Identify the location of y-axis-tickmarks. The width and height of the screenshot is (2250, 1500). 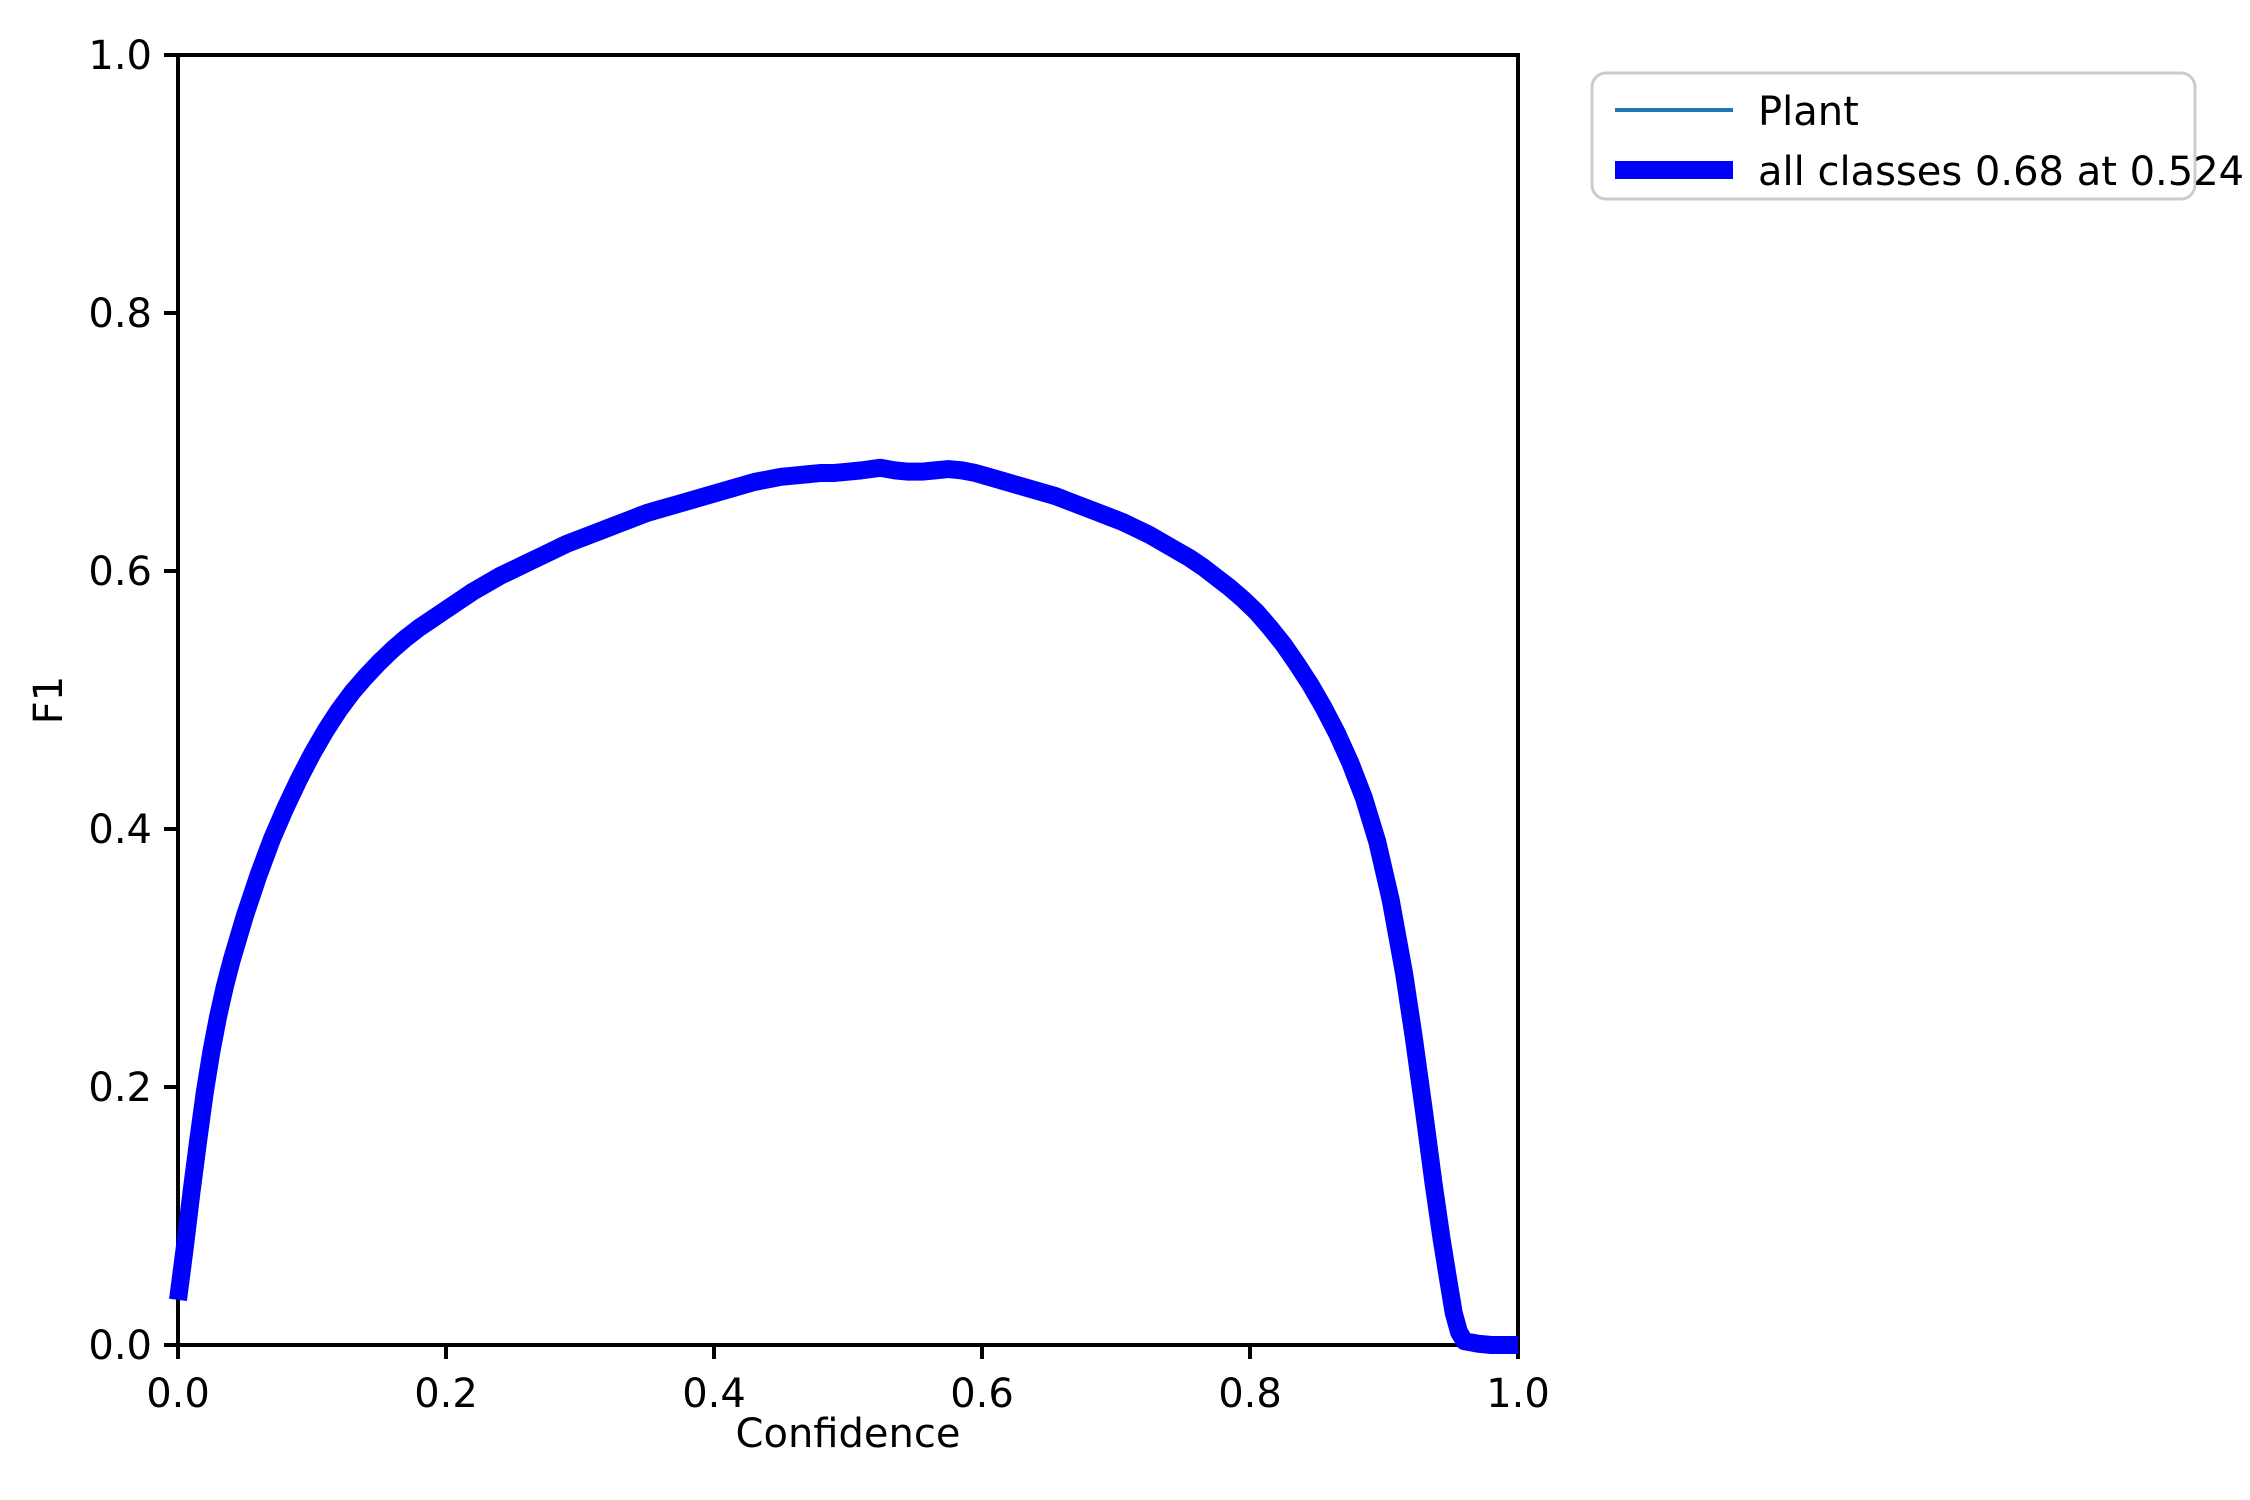
(171, 700).